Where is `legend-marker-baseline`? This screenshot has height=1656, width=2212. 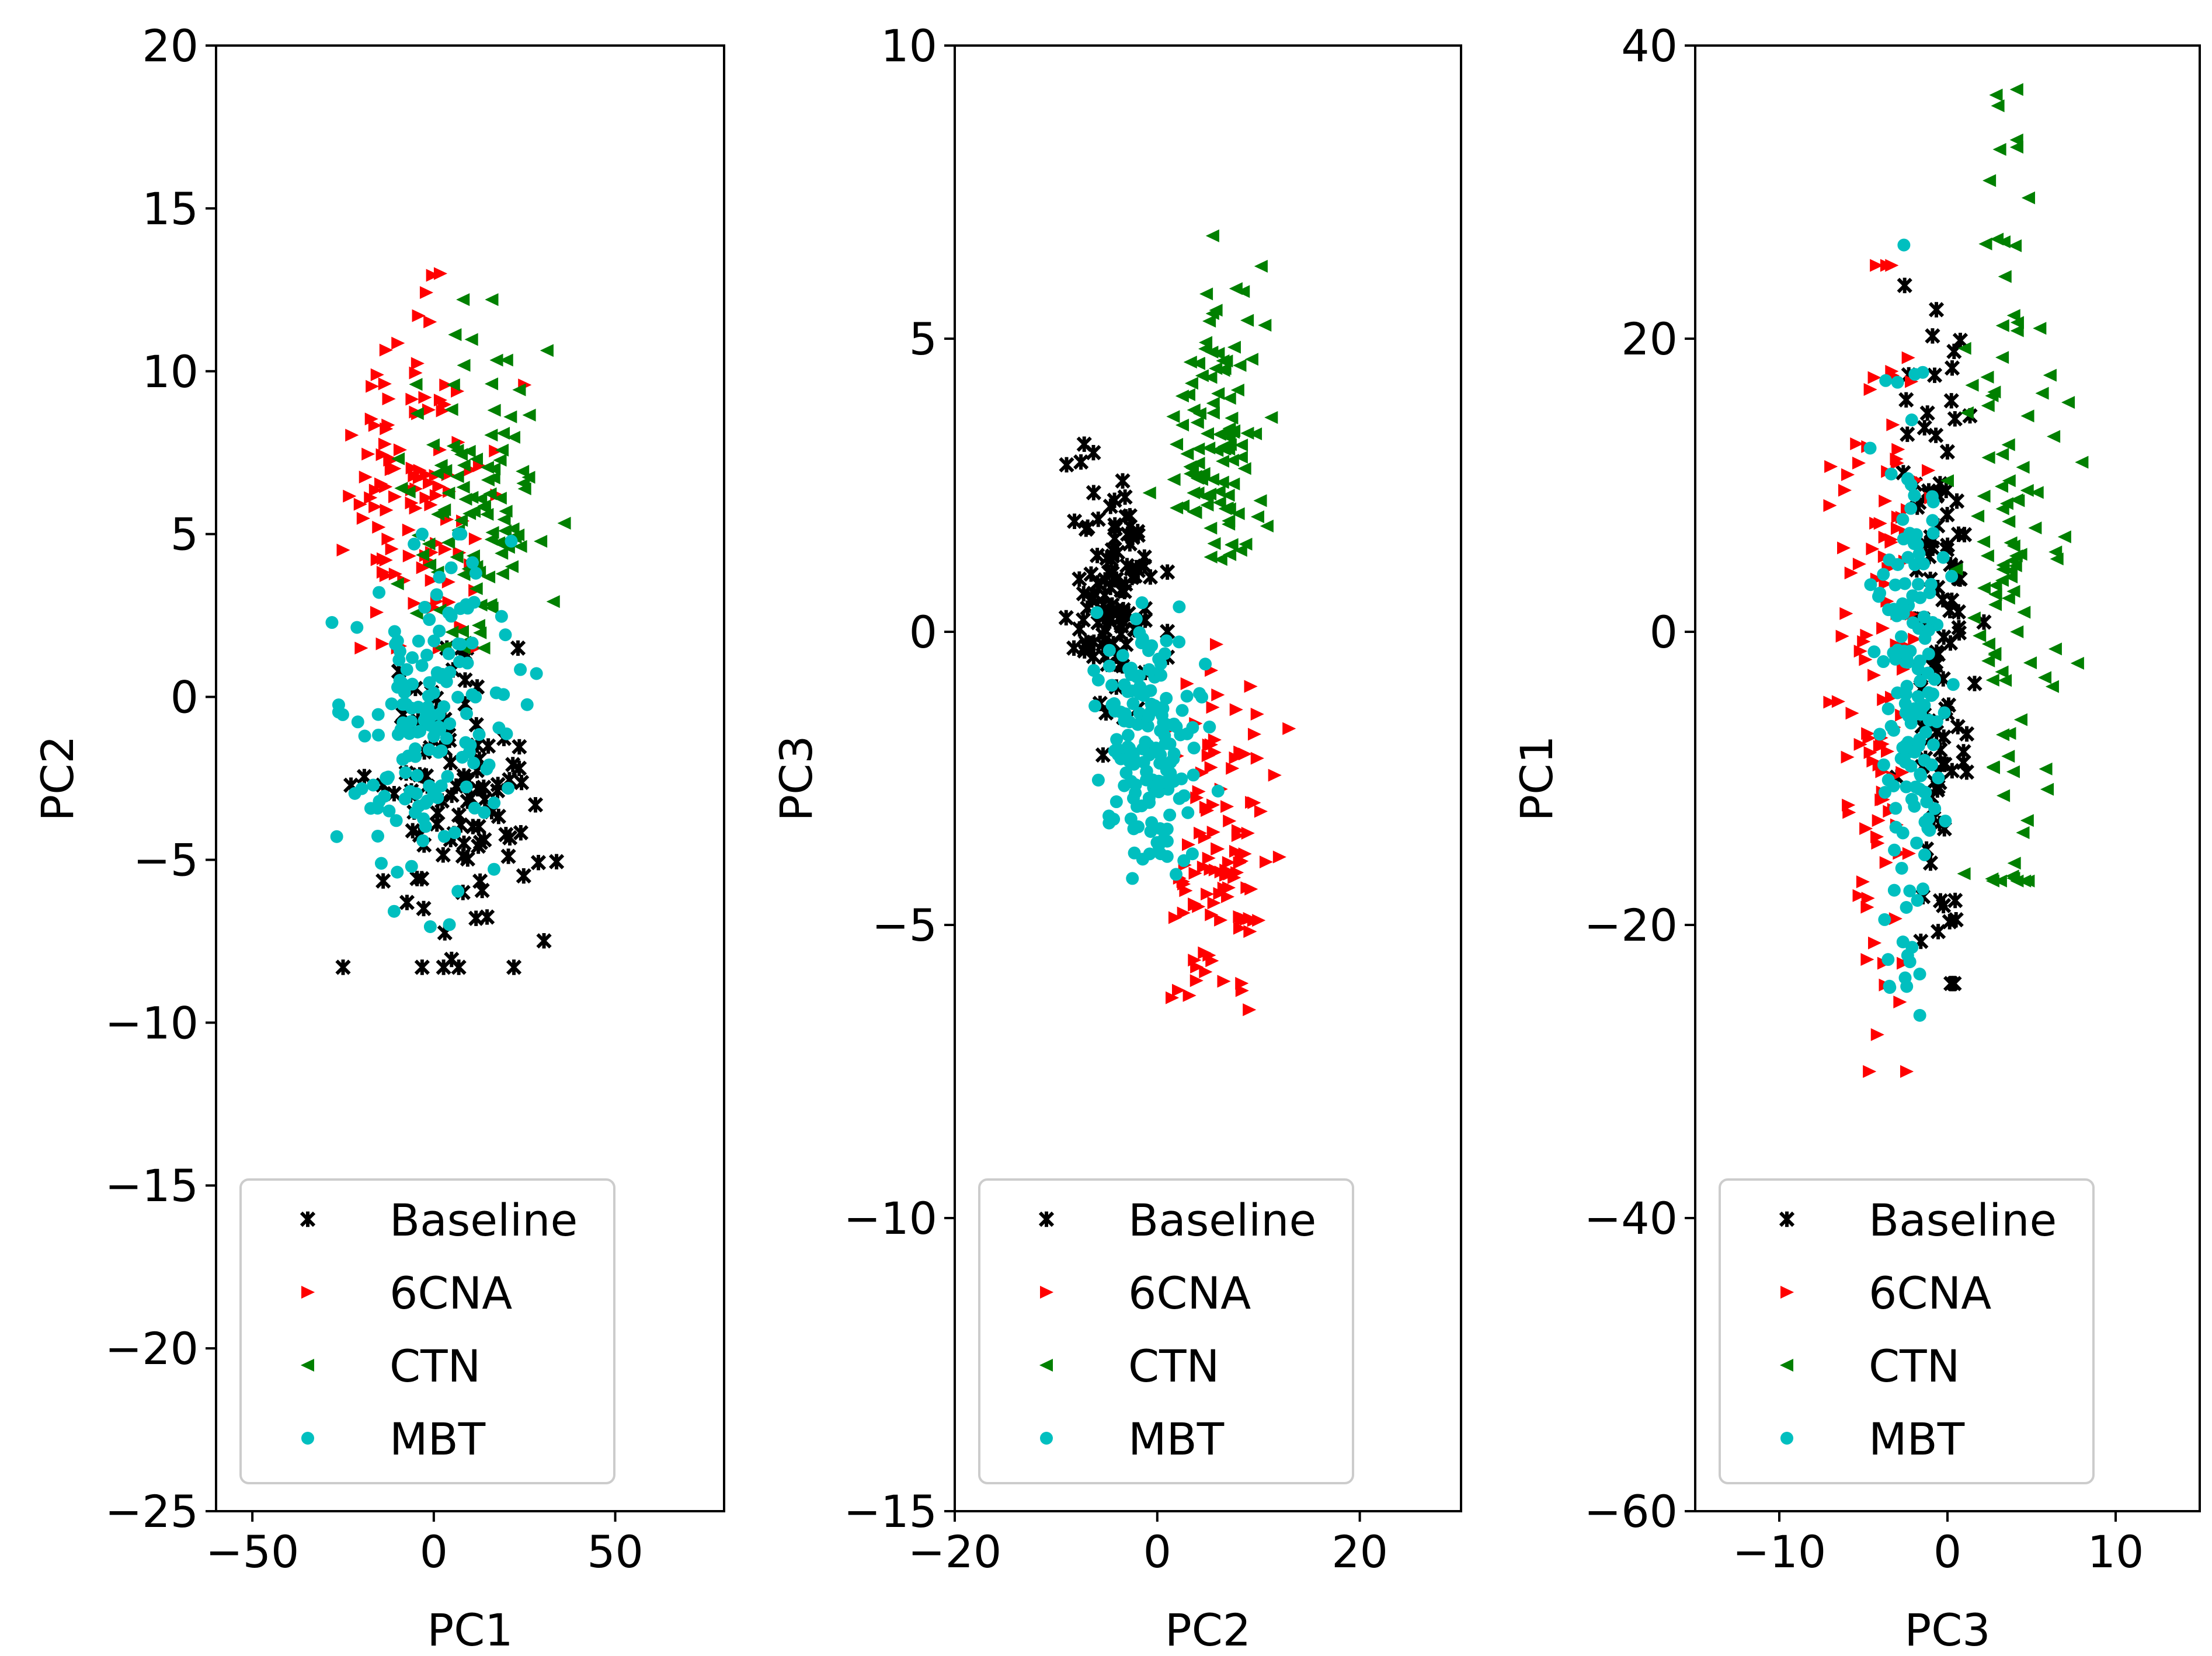
legend-marker-baseline is located at coordinates (308, 1219).